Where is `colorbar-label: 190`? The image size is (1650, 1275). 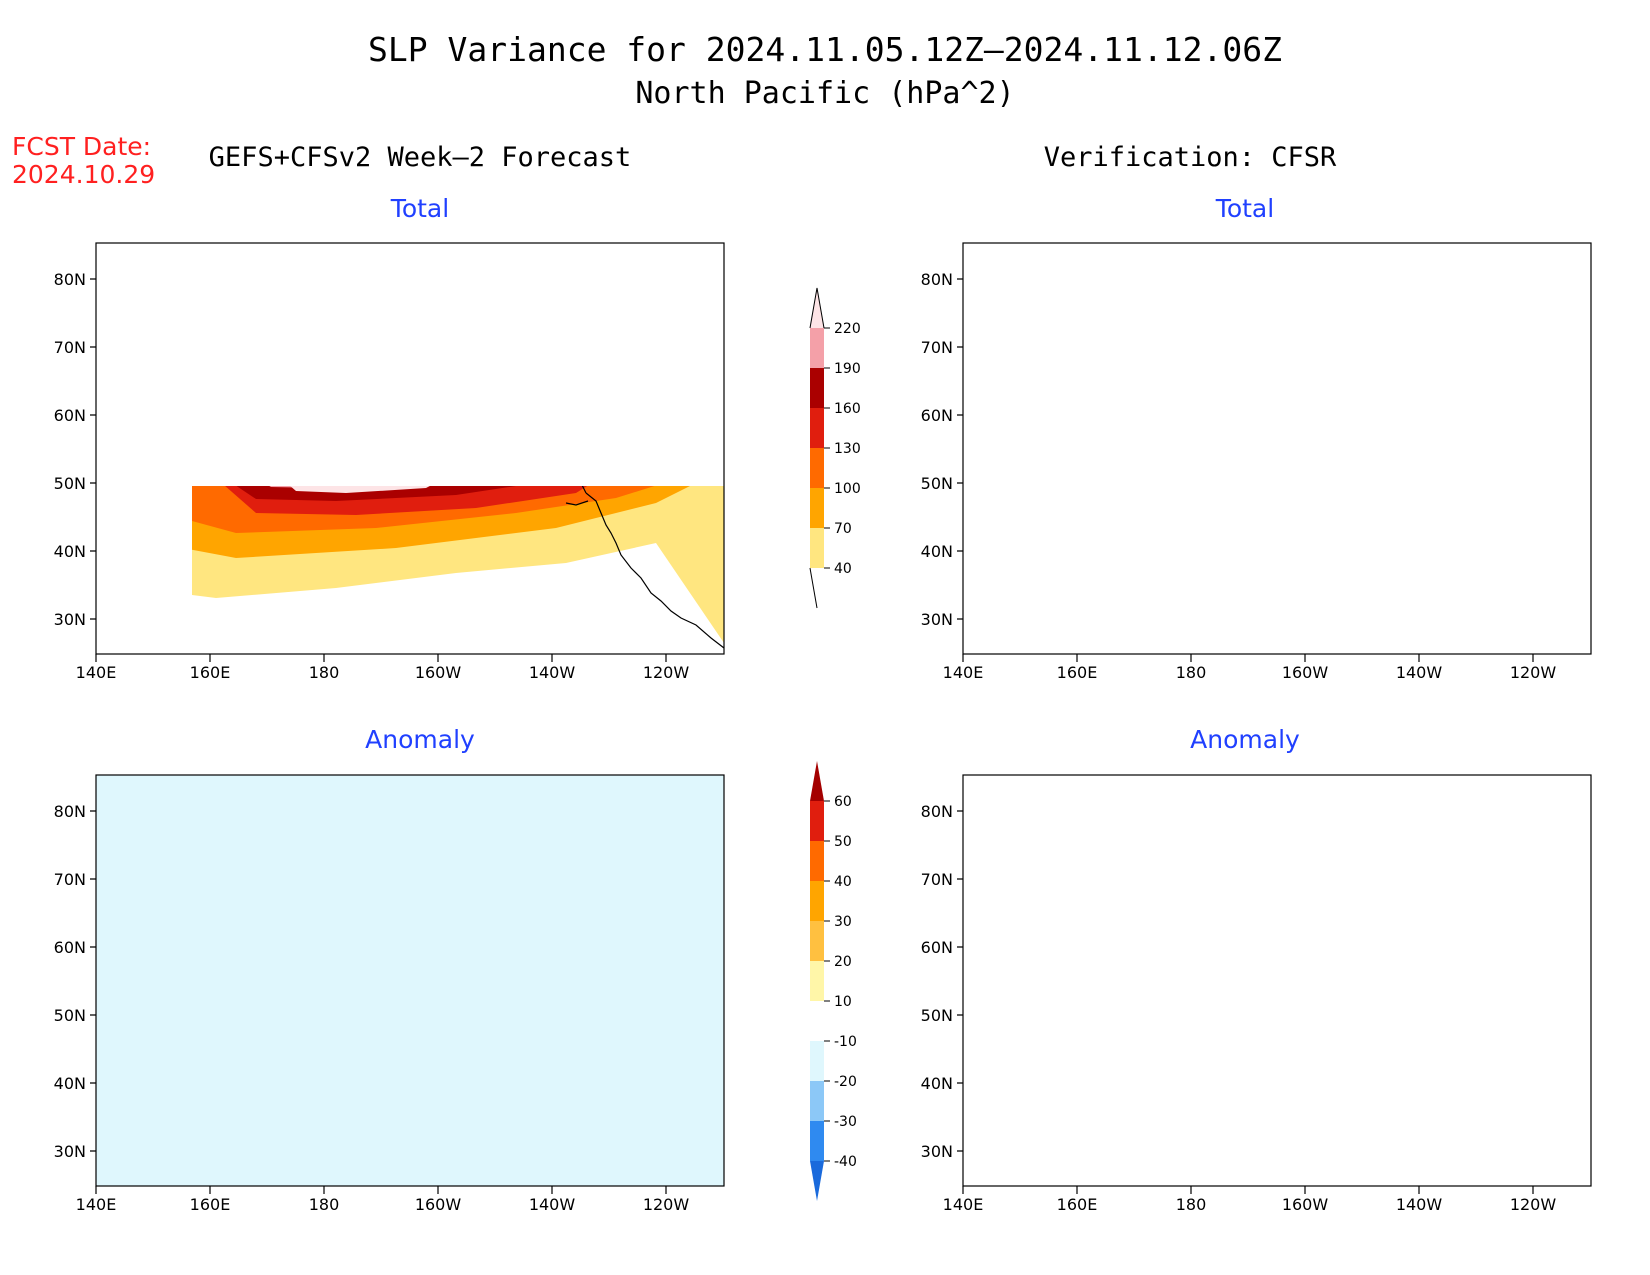 colorbar-label: 190 is located at coordinates (847, 369).